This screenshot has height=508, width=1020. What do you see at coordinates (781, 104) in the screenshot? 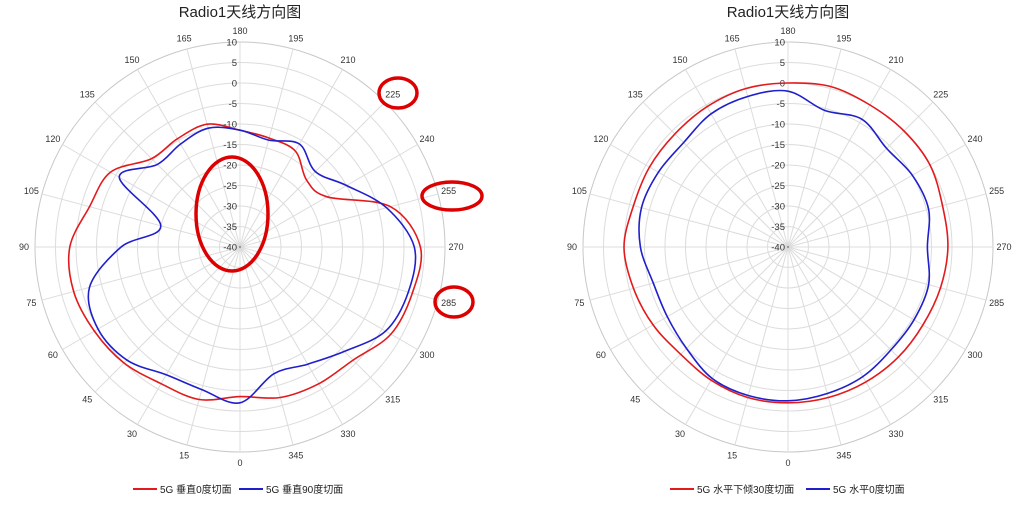
I see `radial-tick-label: -5` at bounding box center [781, 104].